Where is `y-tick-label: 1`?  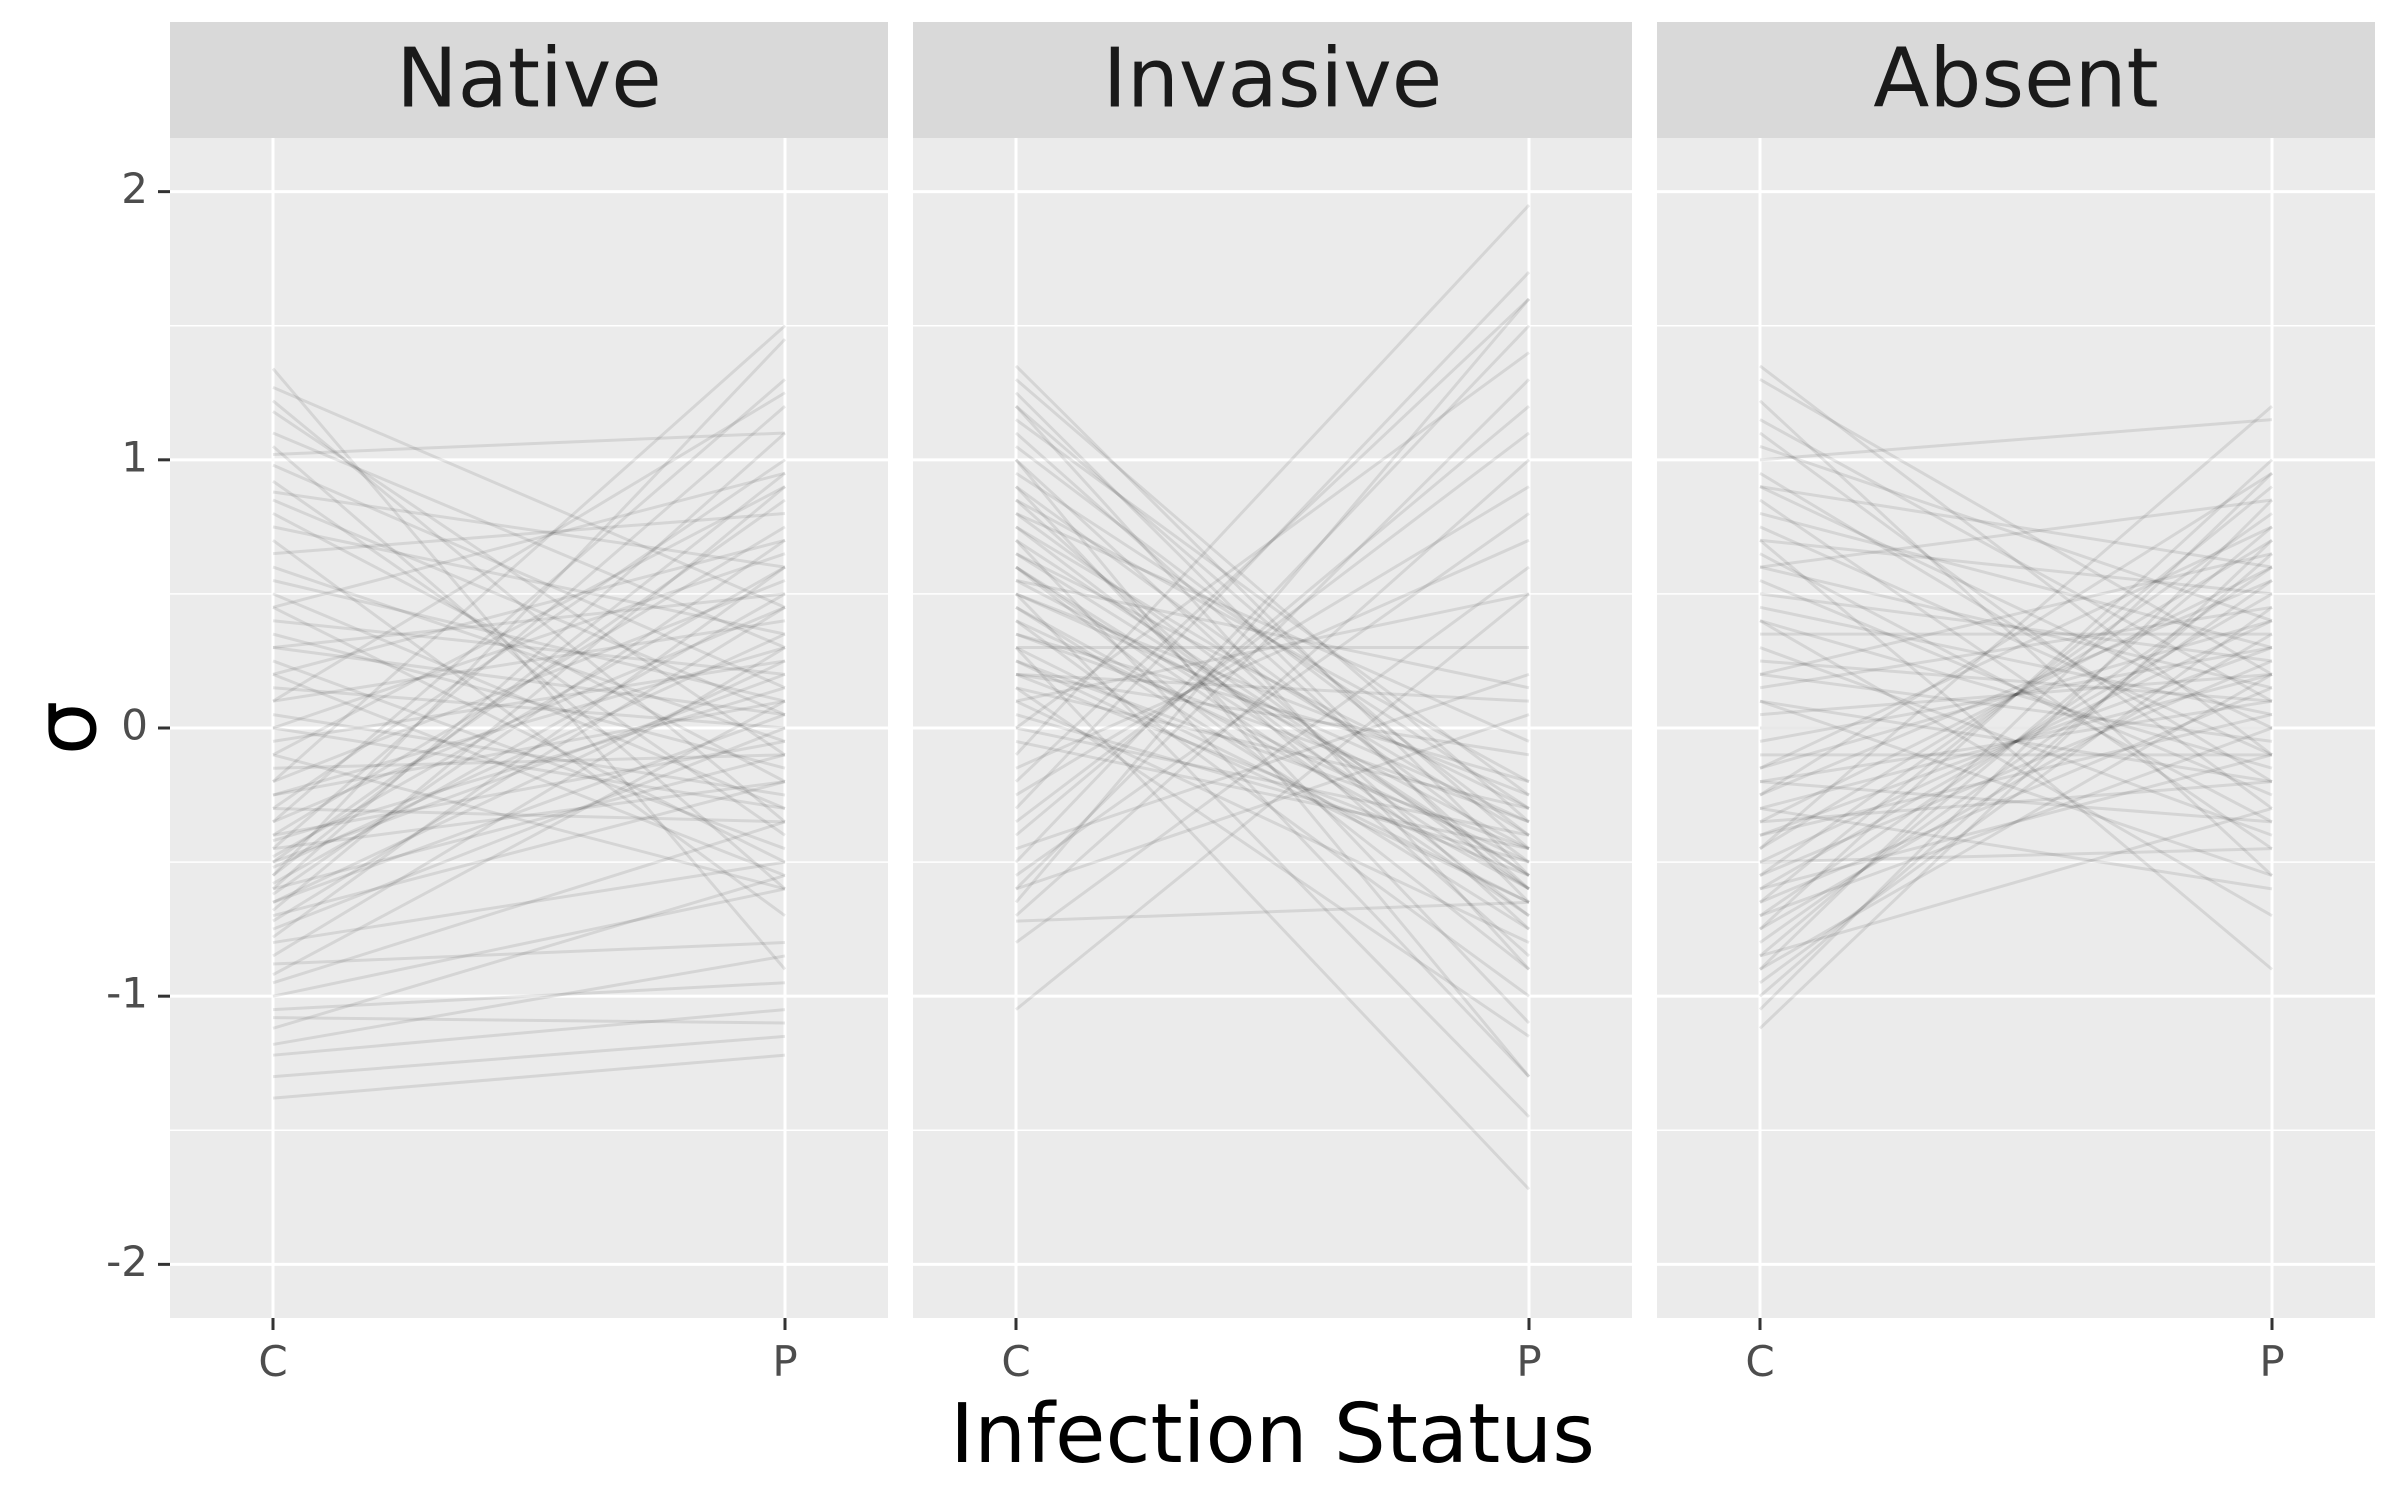
y-tick-label: 1 is located at coordinates (134, 456).